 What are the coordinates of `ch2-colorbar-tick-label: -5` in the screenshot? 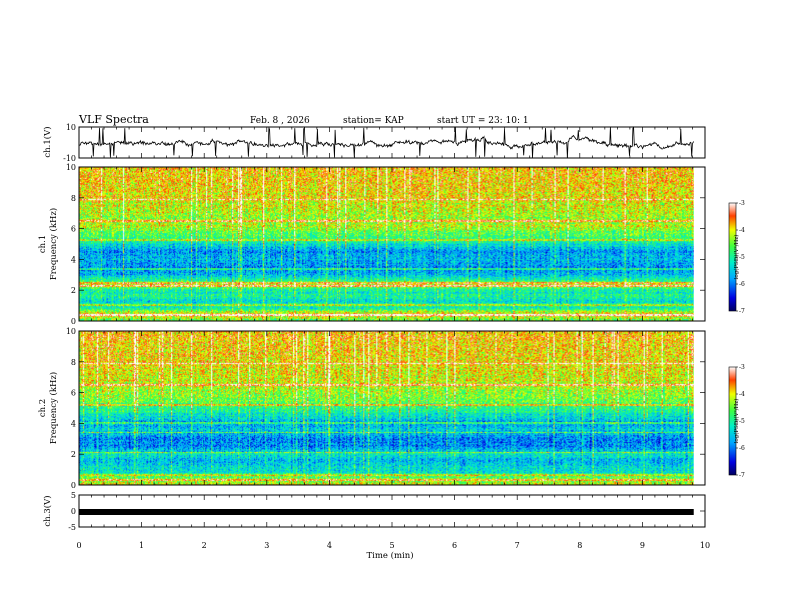 It's located at (742, 421).